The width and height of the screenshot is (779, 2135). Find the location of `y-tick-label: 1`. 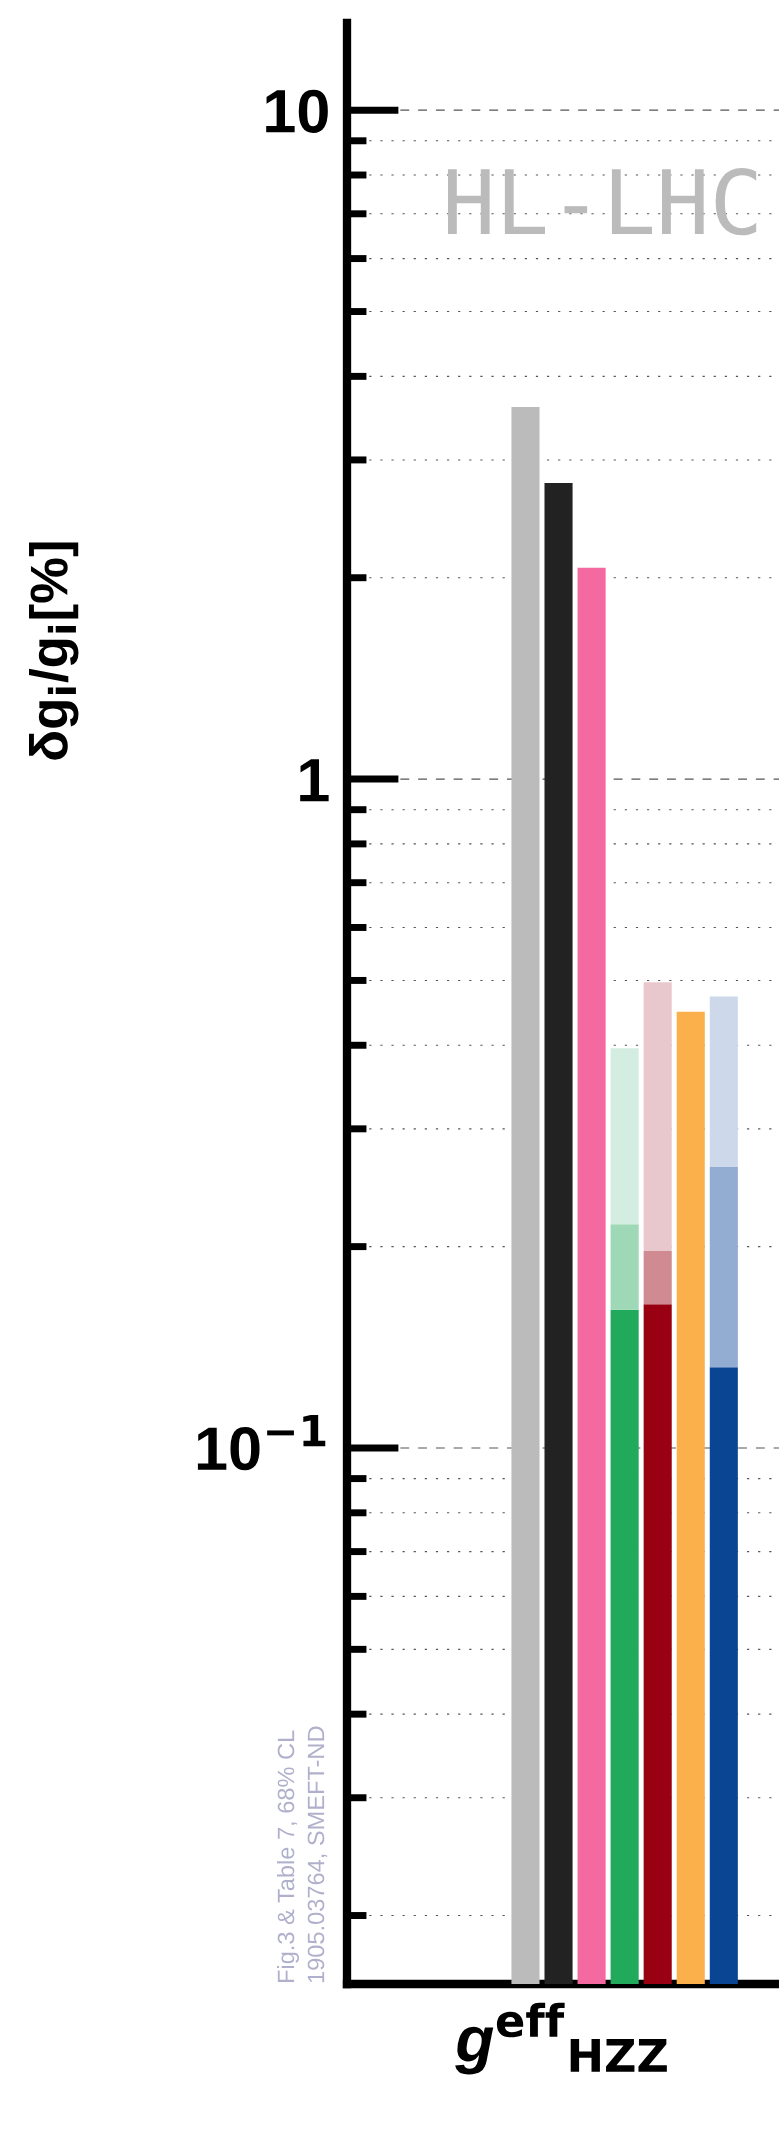

y-tick-label: 1 is located at coordinates (314, 780).